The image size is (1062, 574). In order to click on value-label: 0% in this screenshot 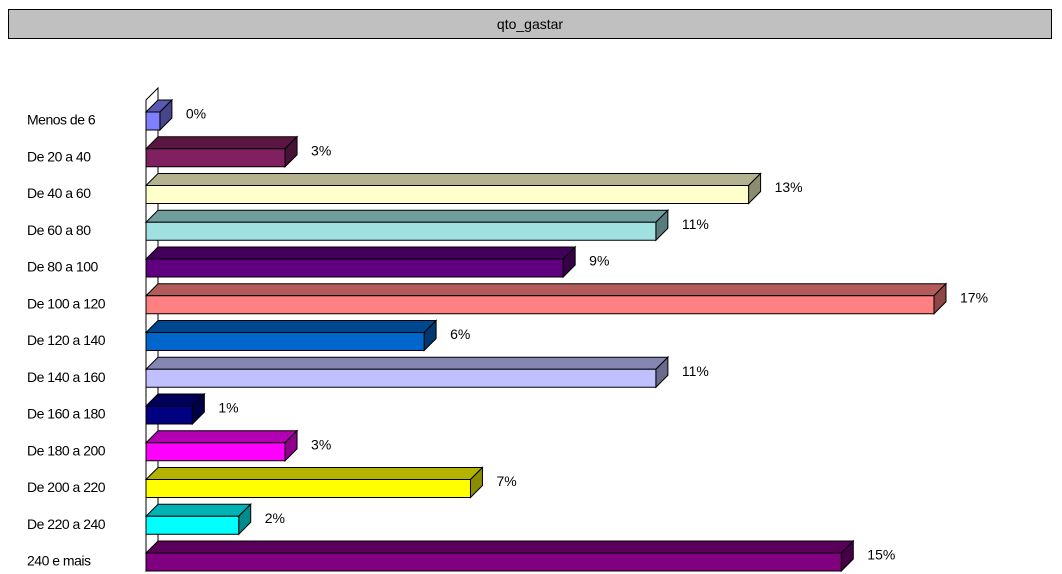, I will do `click(196, 114)`.